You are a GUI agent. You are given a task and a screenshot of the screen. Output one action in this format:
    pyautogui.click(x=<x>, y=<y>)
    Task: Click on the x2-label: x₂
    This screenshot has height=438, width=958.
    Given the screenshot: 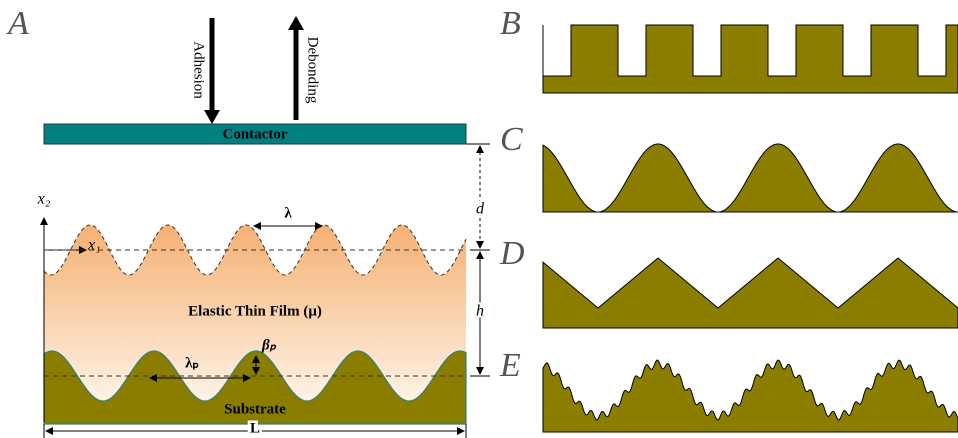 What is the action you would take?
    pyautogui.click(x=44, y=199)
    